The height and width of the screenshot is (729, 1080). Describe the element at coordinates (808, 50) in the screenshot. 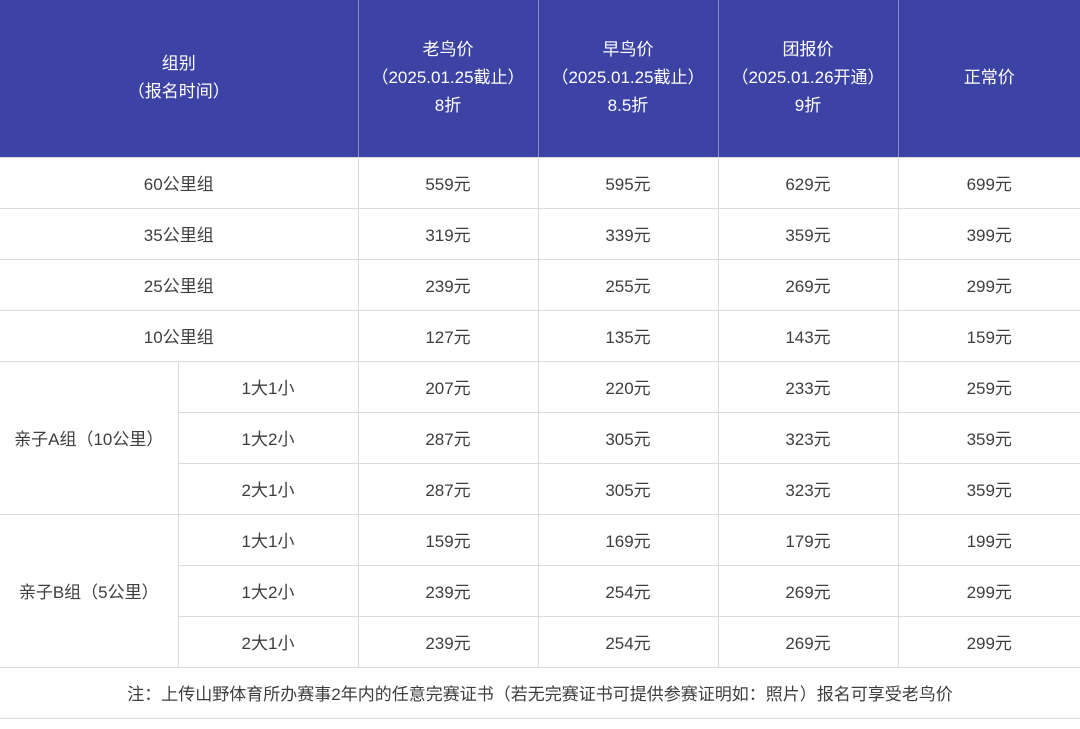

I see `header-line: 团报价` at that location.